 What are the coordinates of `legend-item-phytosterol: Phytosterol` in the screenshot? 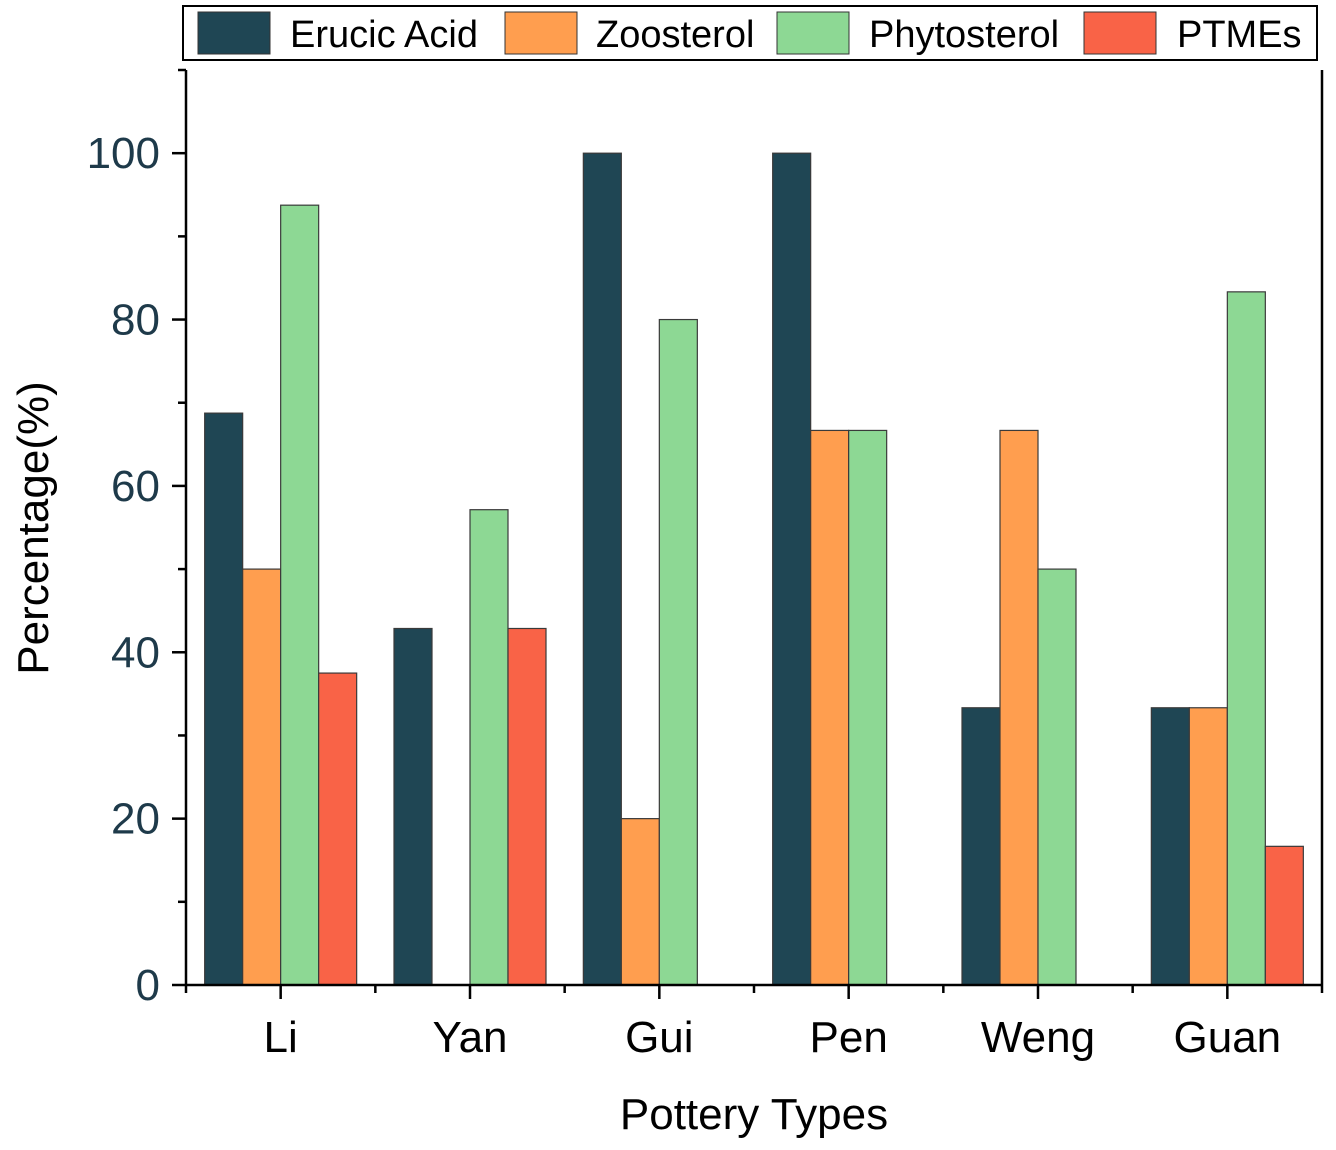 It's located at (917, 33).